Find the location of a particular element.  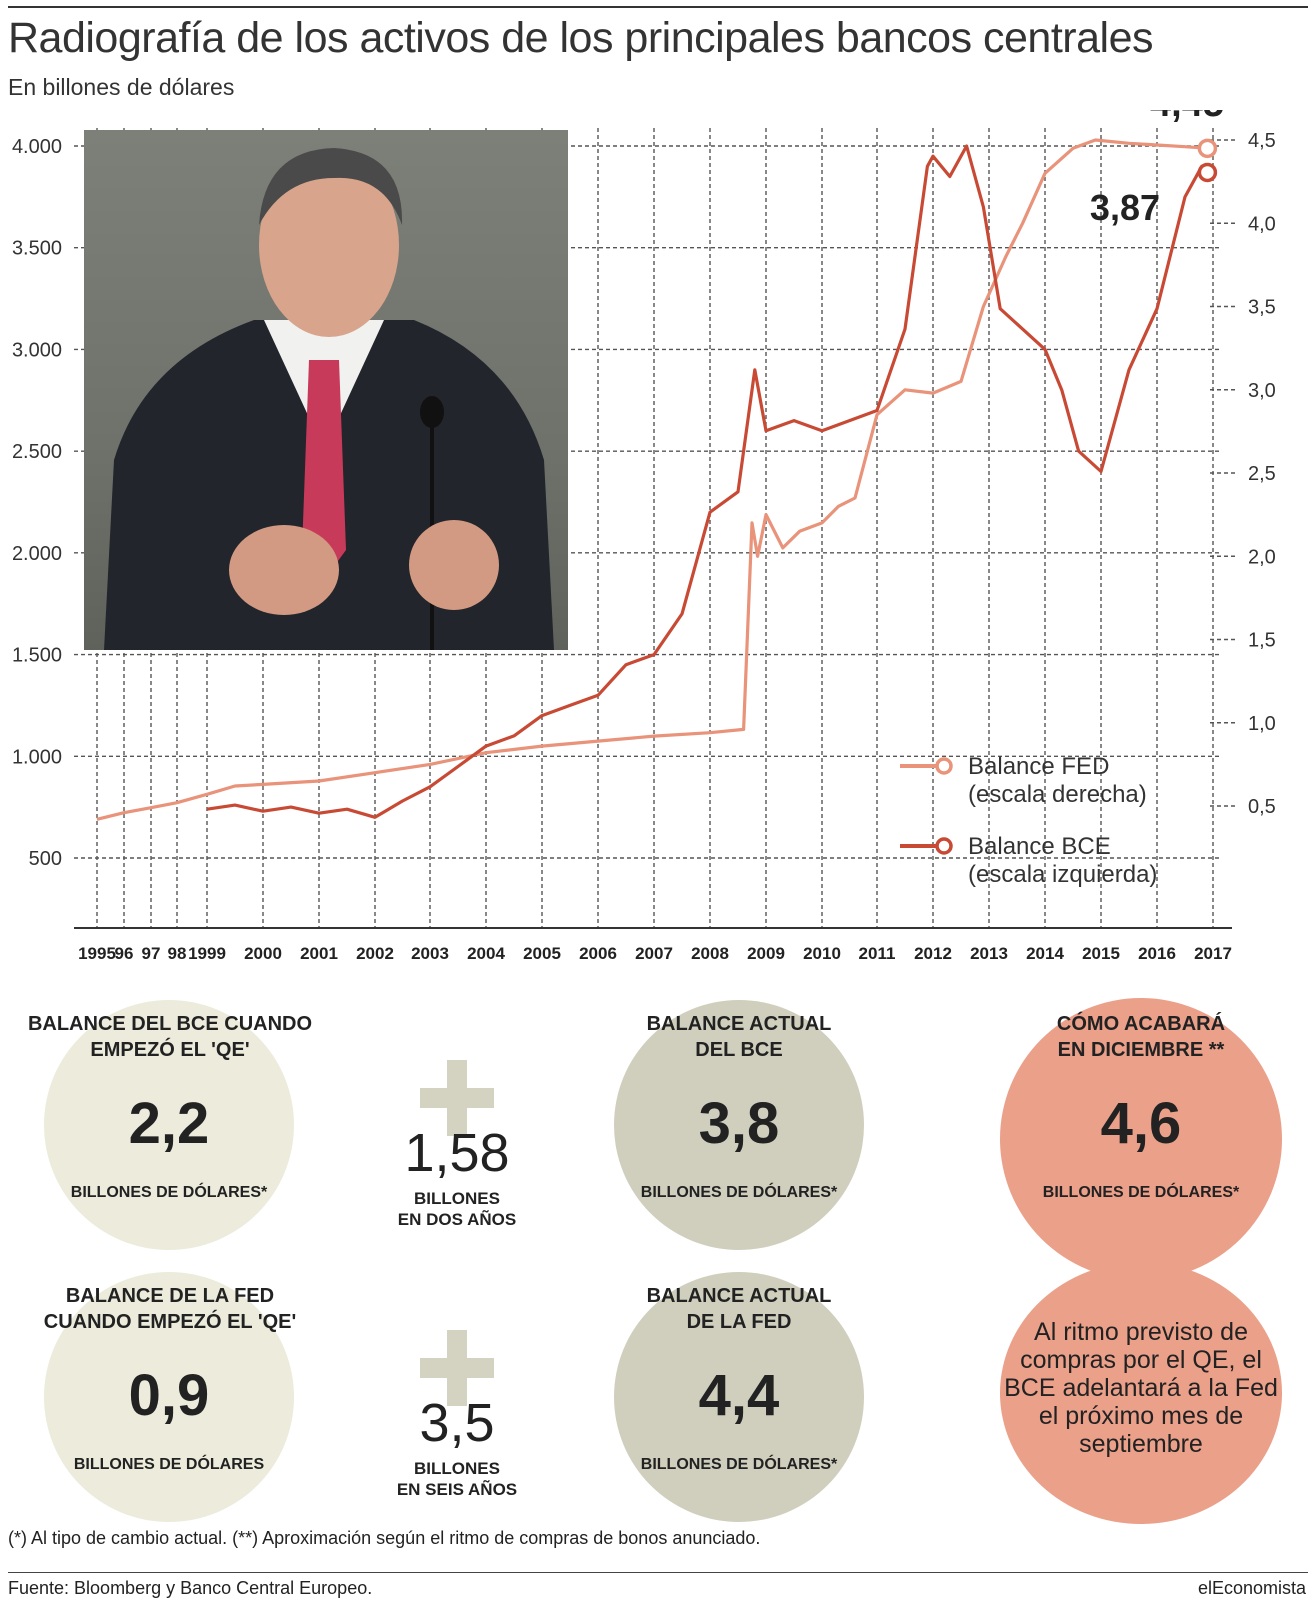

legend-note-bce: (escala izquierda) is located at coordinates (1062, 874).